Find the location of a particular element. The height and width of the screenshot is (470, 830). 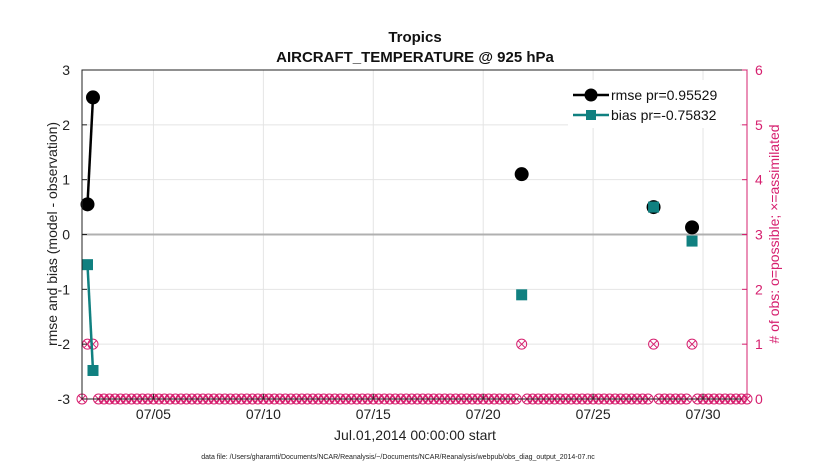

y-tick-label-left: 2 is located at coordinates (66, 125).